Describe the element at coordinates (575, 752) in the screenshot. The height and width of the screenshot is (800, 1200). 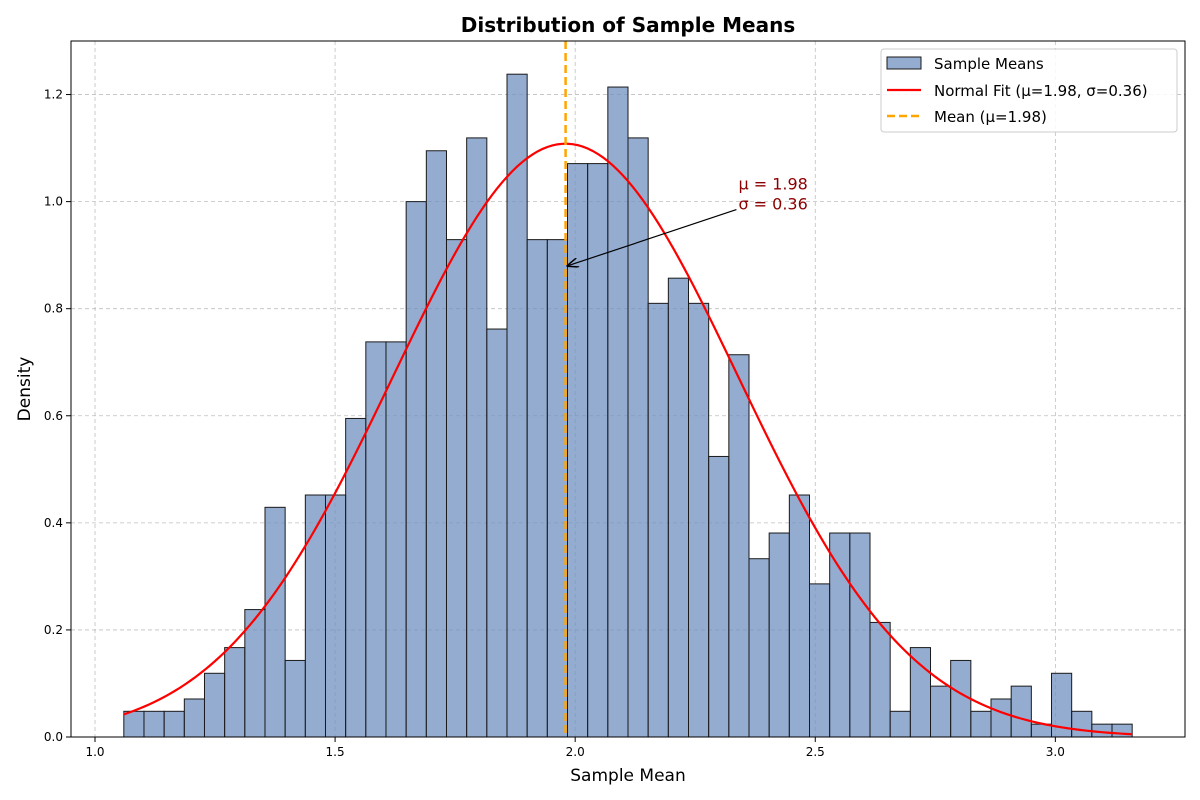
I see `x-tick-label: 2.0` at that location.